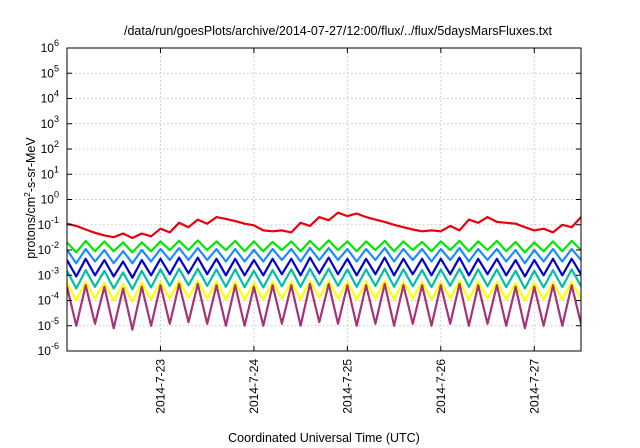 The image size is (640, 448). I want to click on y-tick-exponent: 0, so click(56, 195).